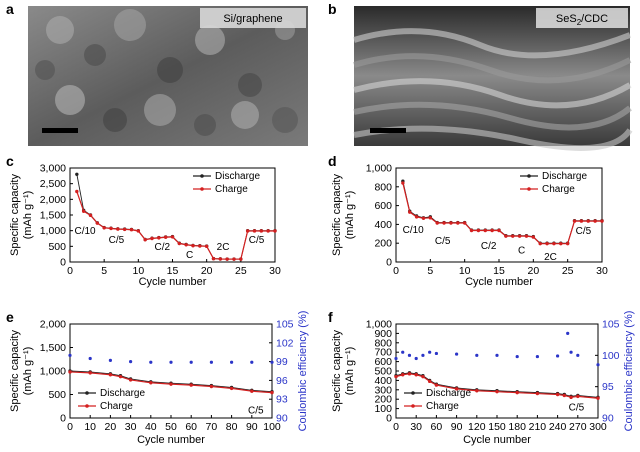  I want to click on x-tick-label: 15, so click(173, 271).